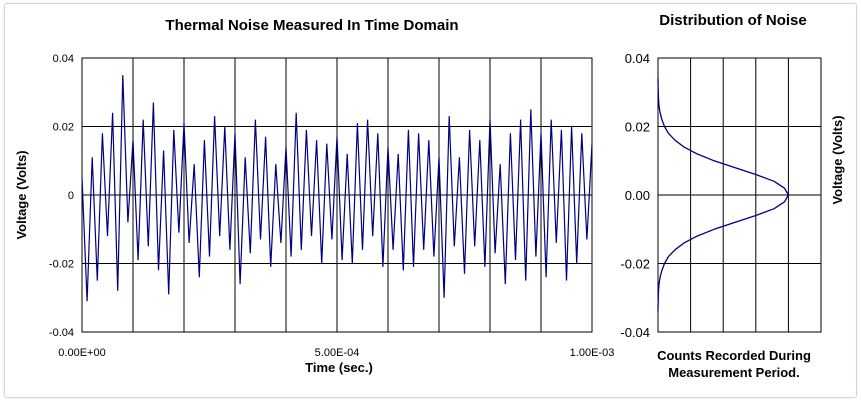  Describe the element at coordinates (61, 333) in the screenshot. I see `time-chart-y-tick-label: -0.04` at that location.